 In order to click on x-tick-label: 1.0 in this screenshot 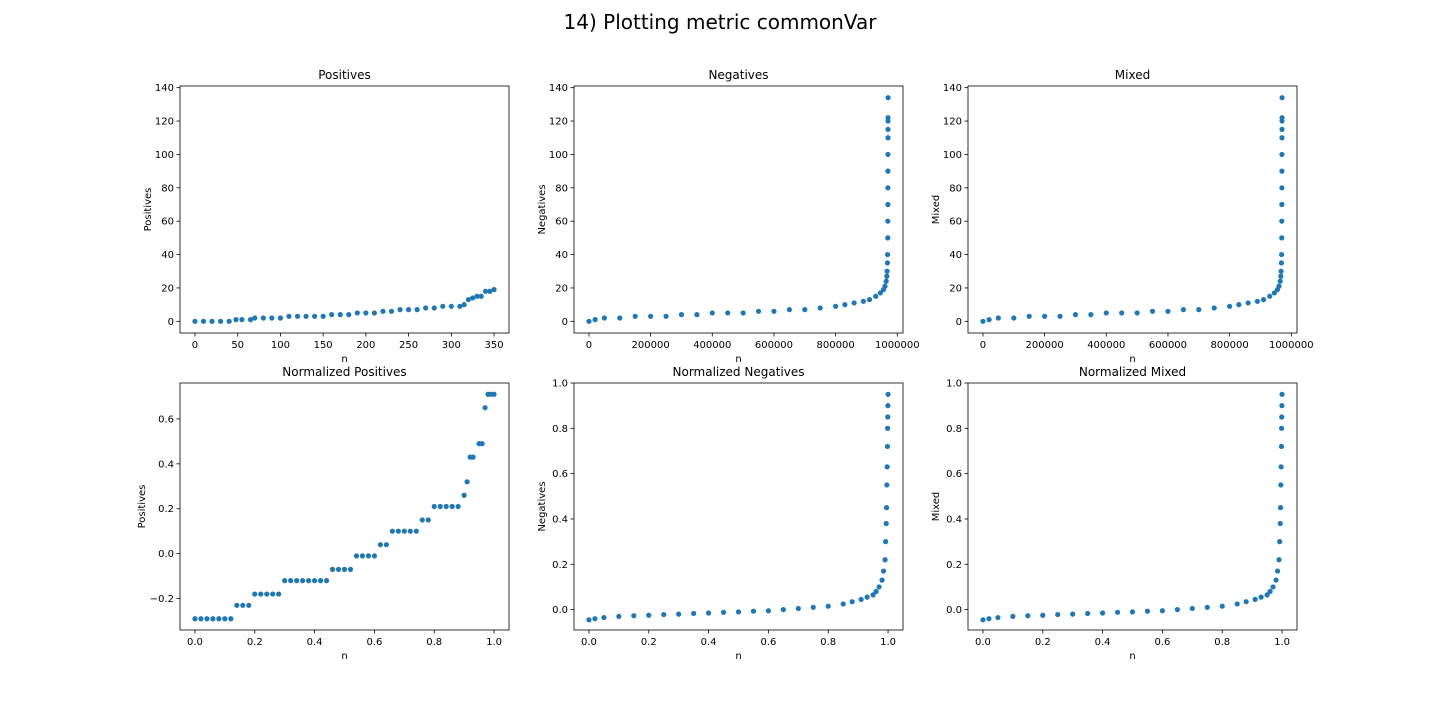, I will do `click(888, 642)`.